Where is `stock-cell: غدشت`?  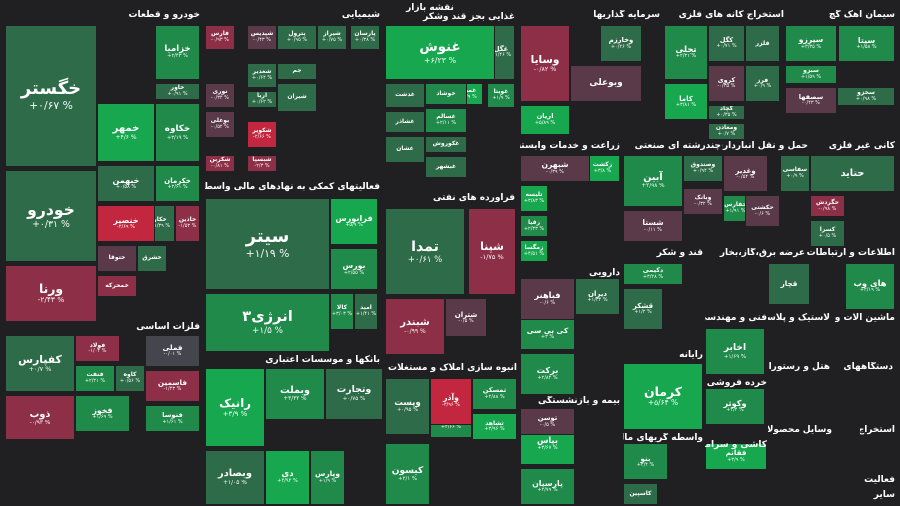 stock-cell: غدشت is located at coordinates (405, 95).